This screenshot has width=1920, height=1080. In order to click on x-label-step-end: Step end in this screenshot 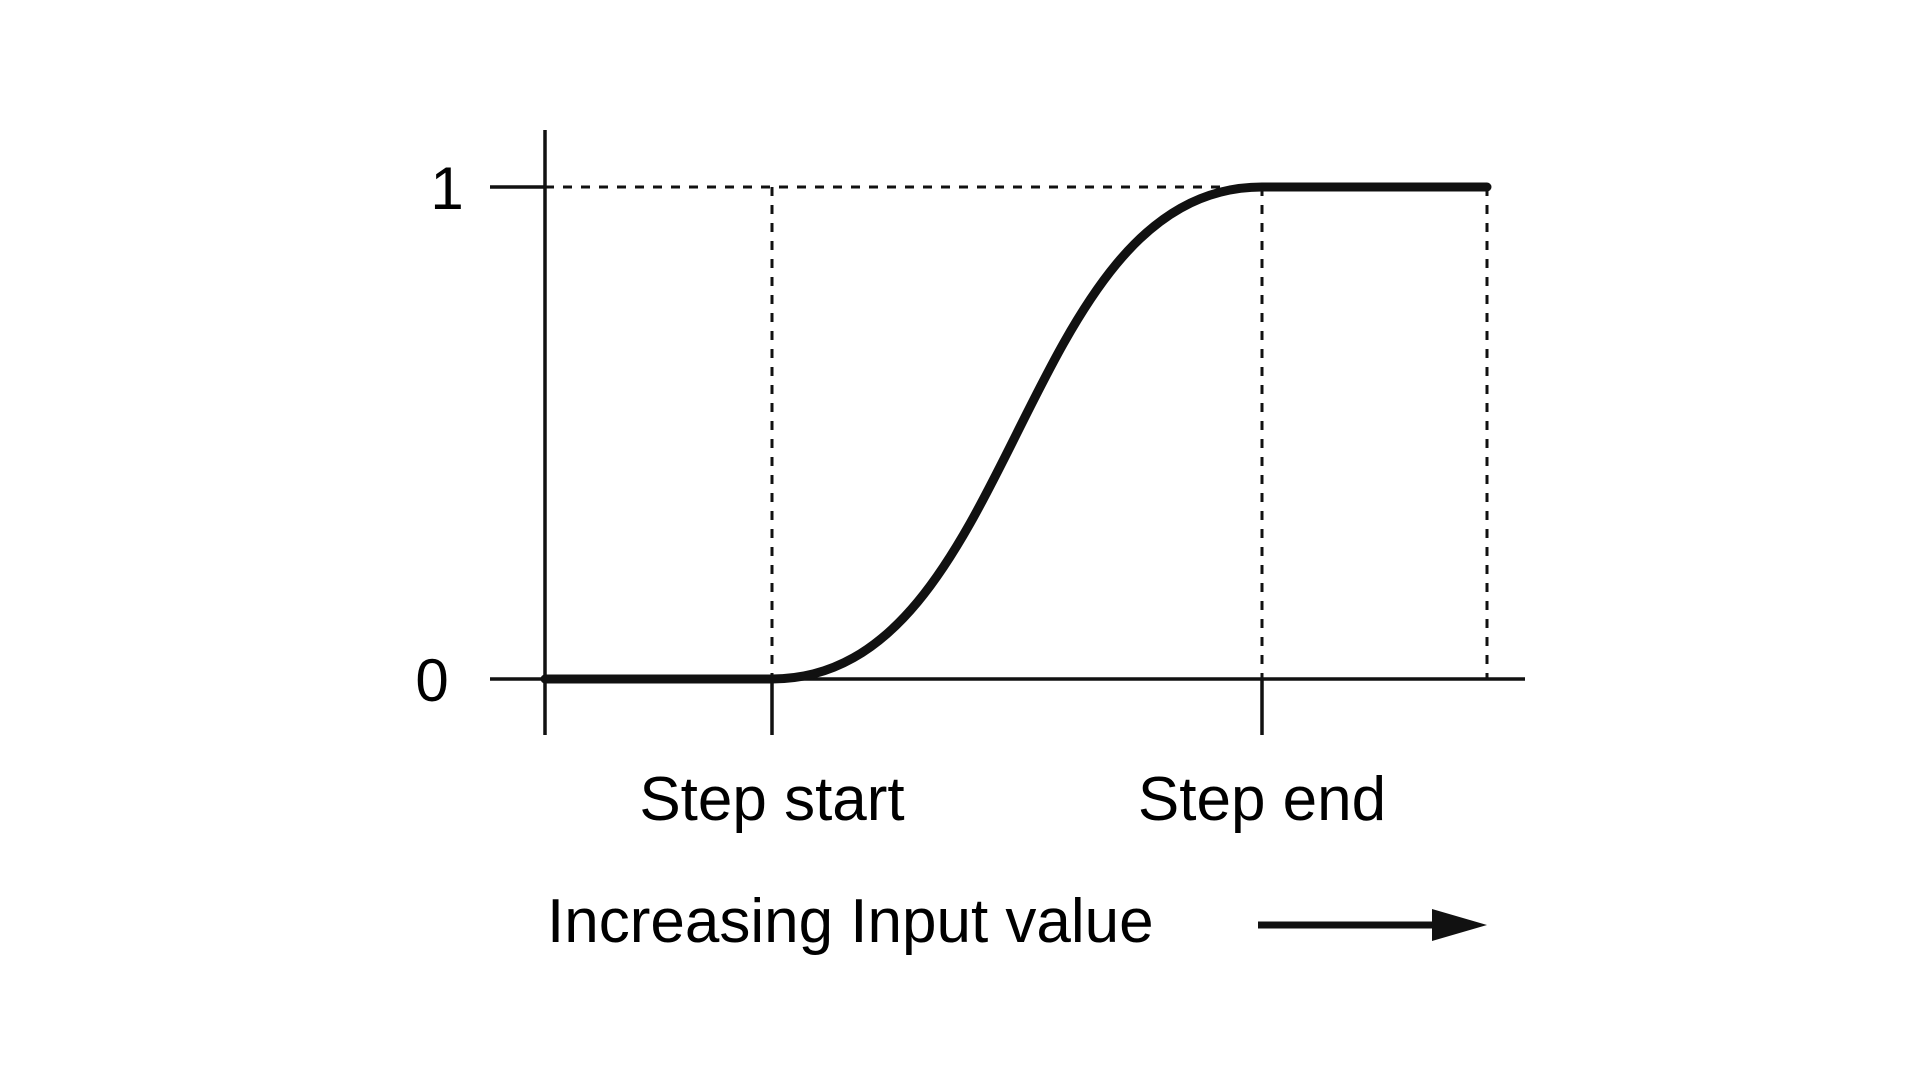, I will do `click(1262, 799)`.